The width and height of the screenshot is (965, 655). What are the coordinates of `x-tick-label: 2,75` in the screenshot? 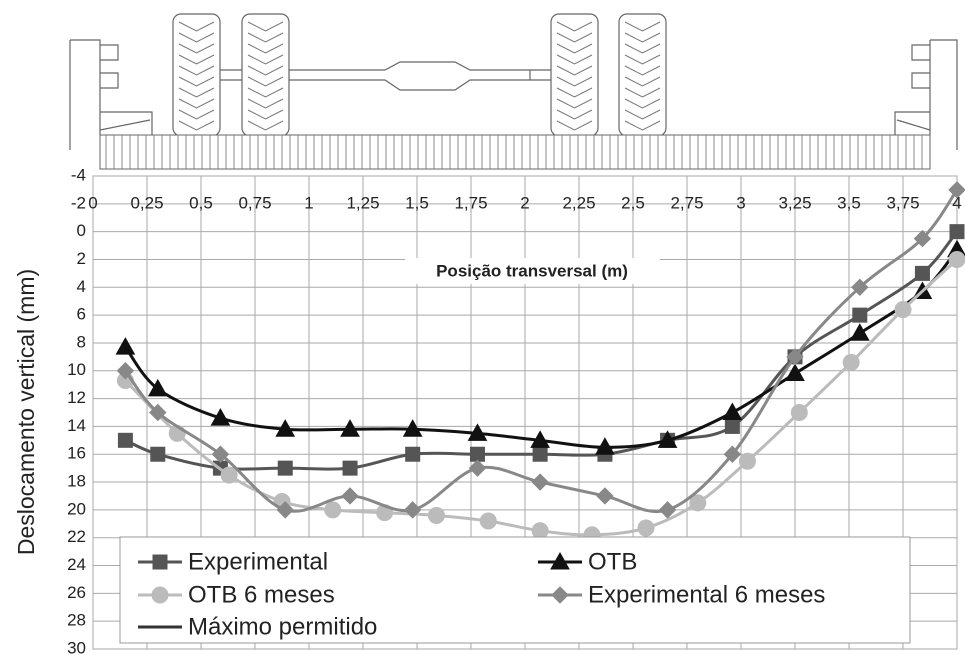 It's located at (686, 202).